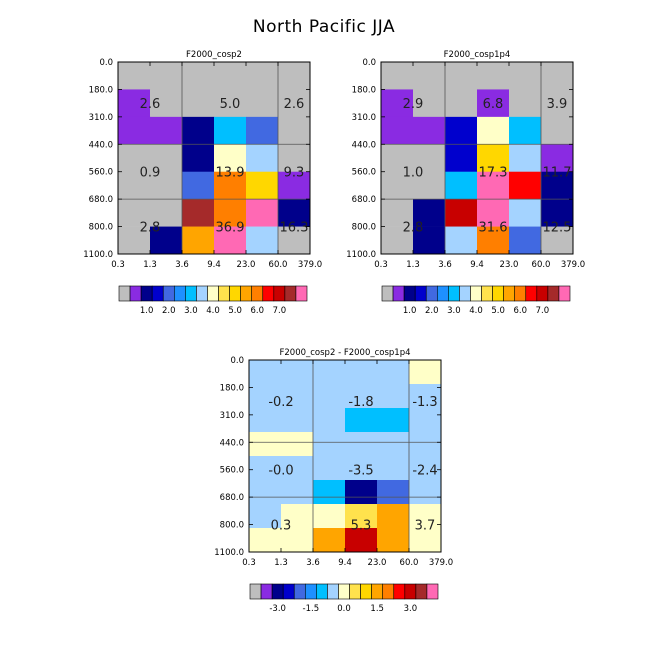  Describe the element at coordinates (493, 104) in the screenshot. I see `region-mean-label: 6.8` at that location.